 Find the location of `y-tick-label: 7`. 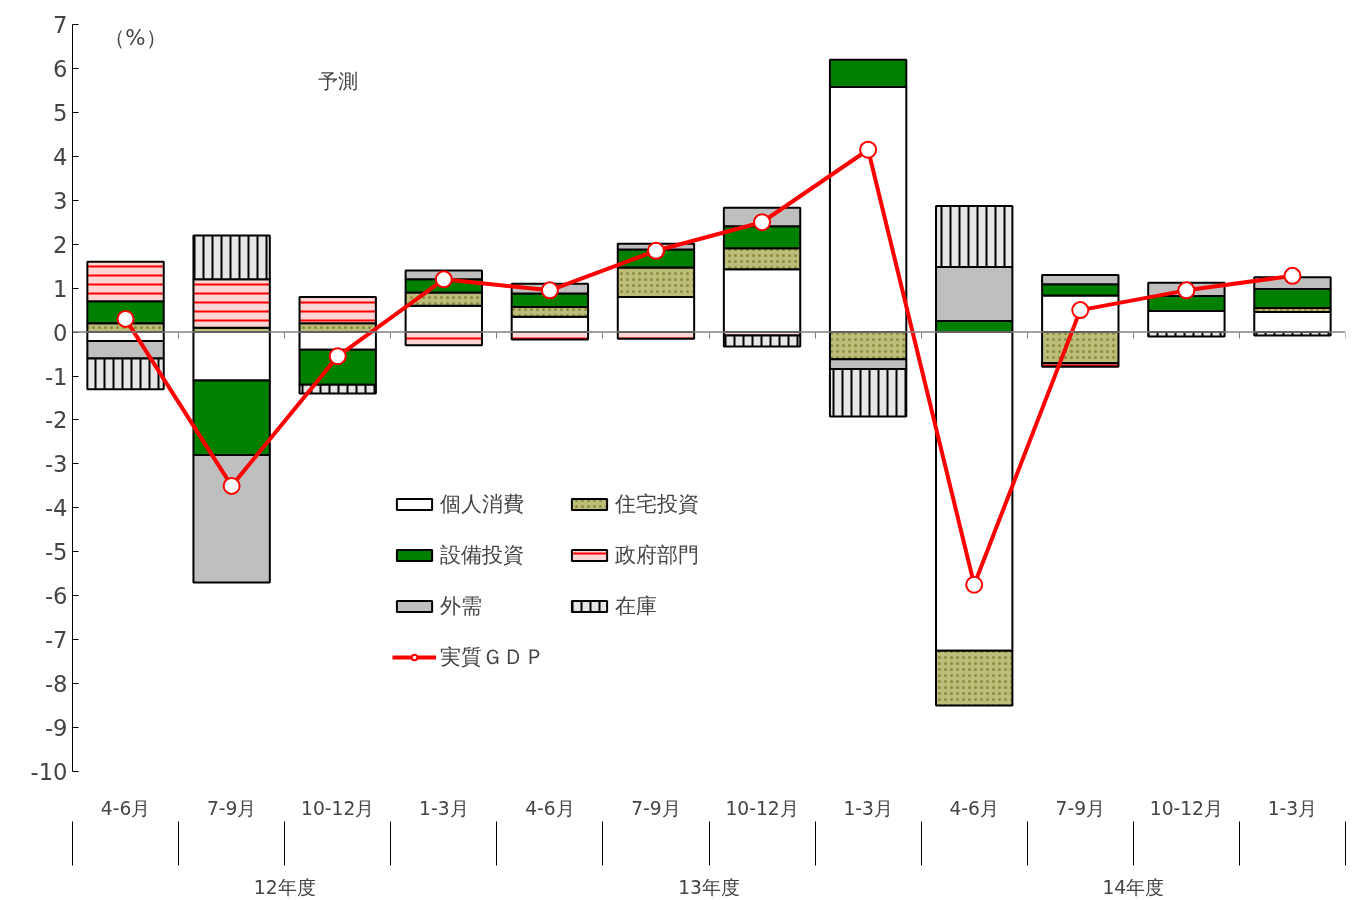

y-tick-label: 7 is located at coordinates (60, 25).